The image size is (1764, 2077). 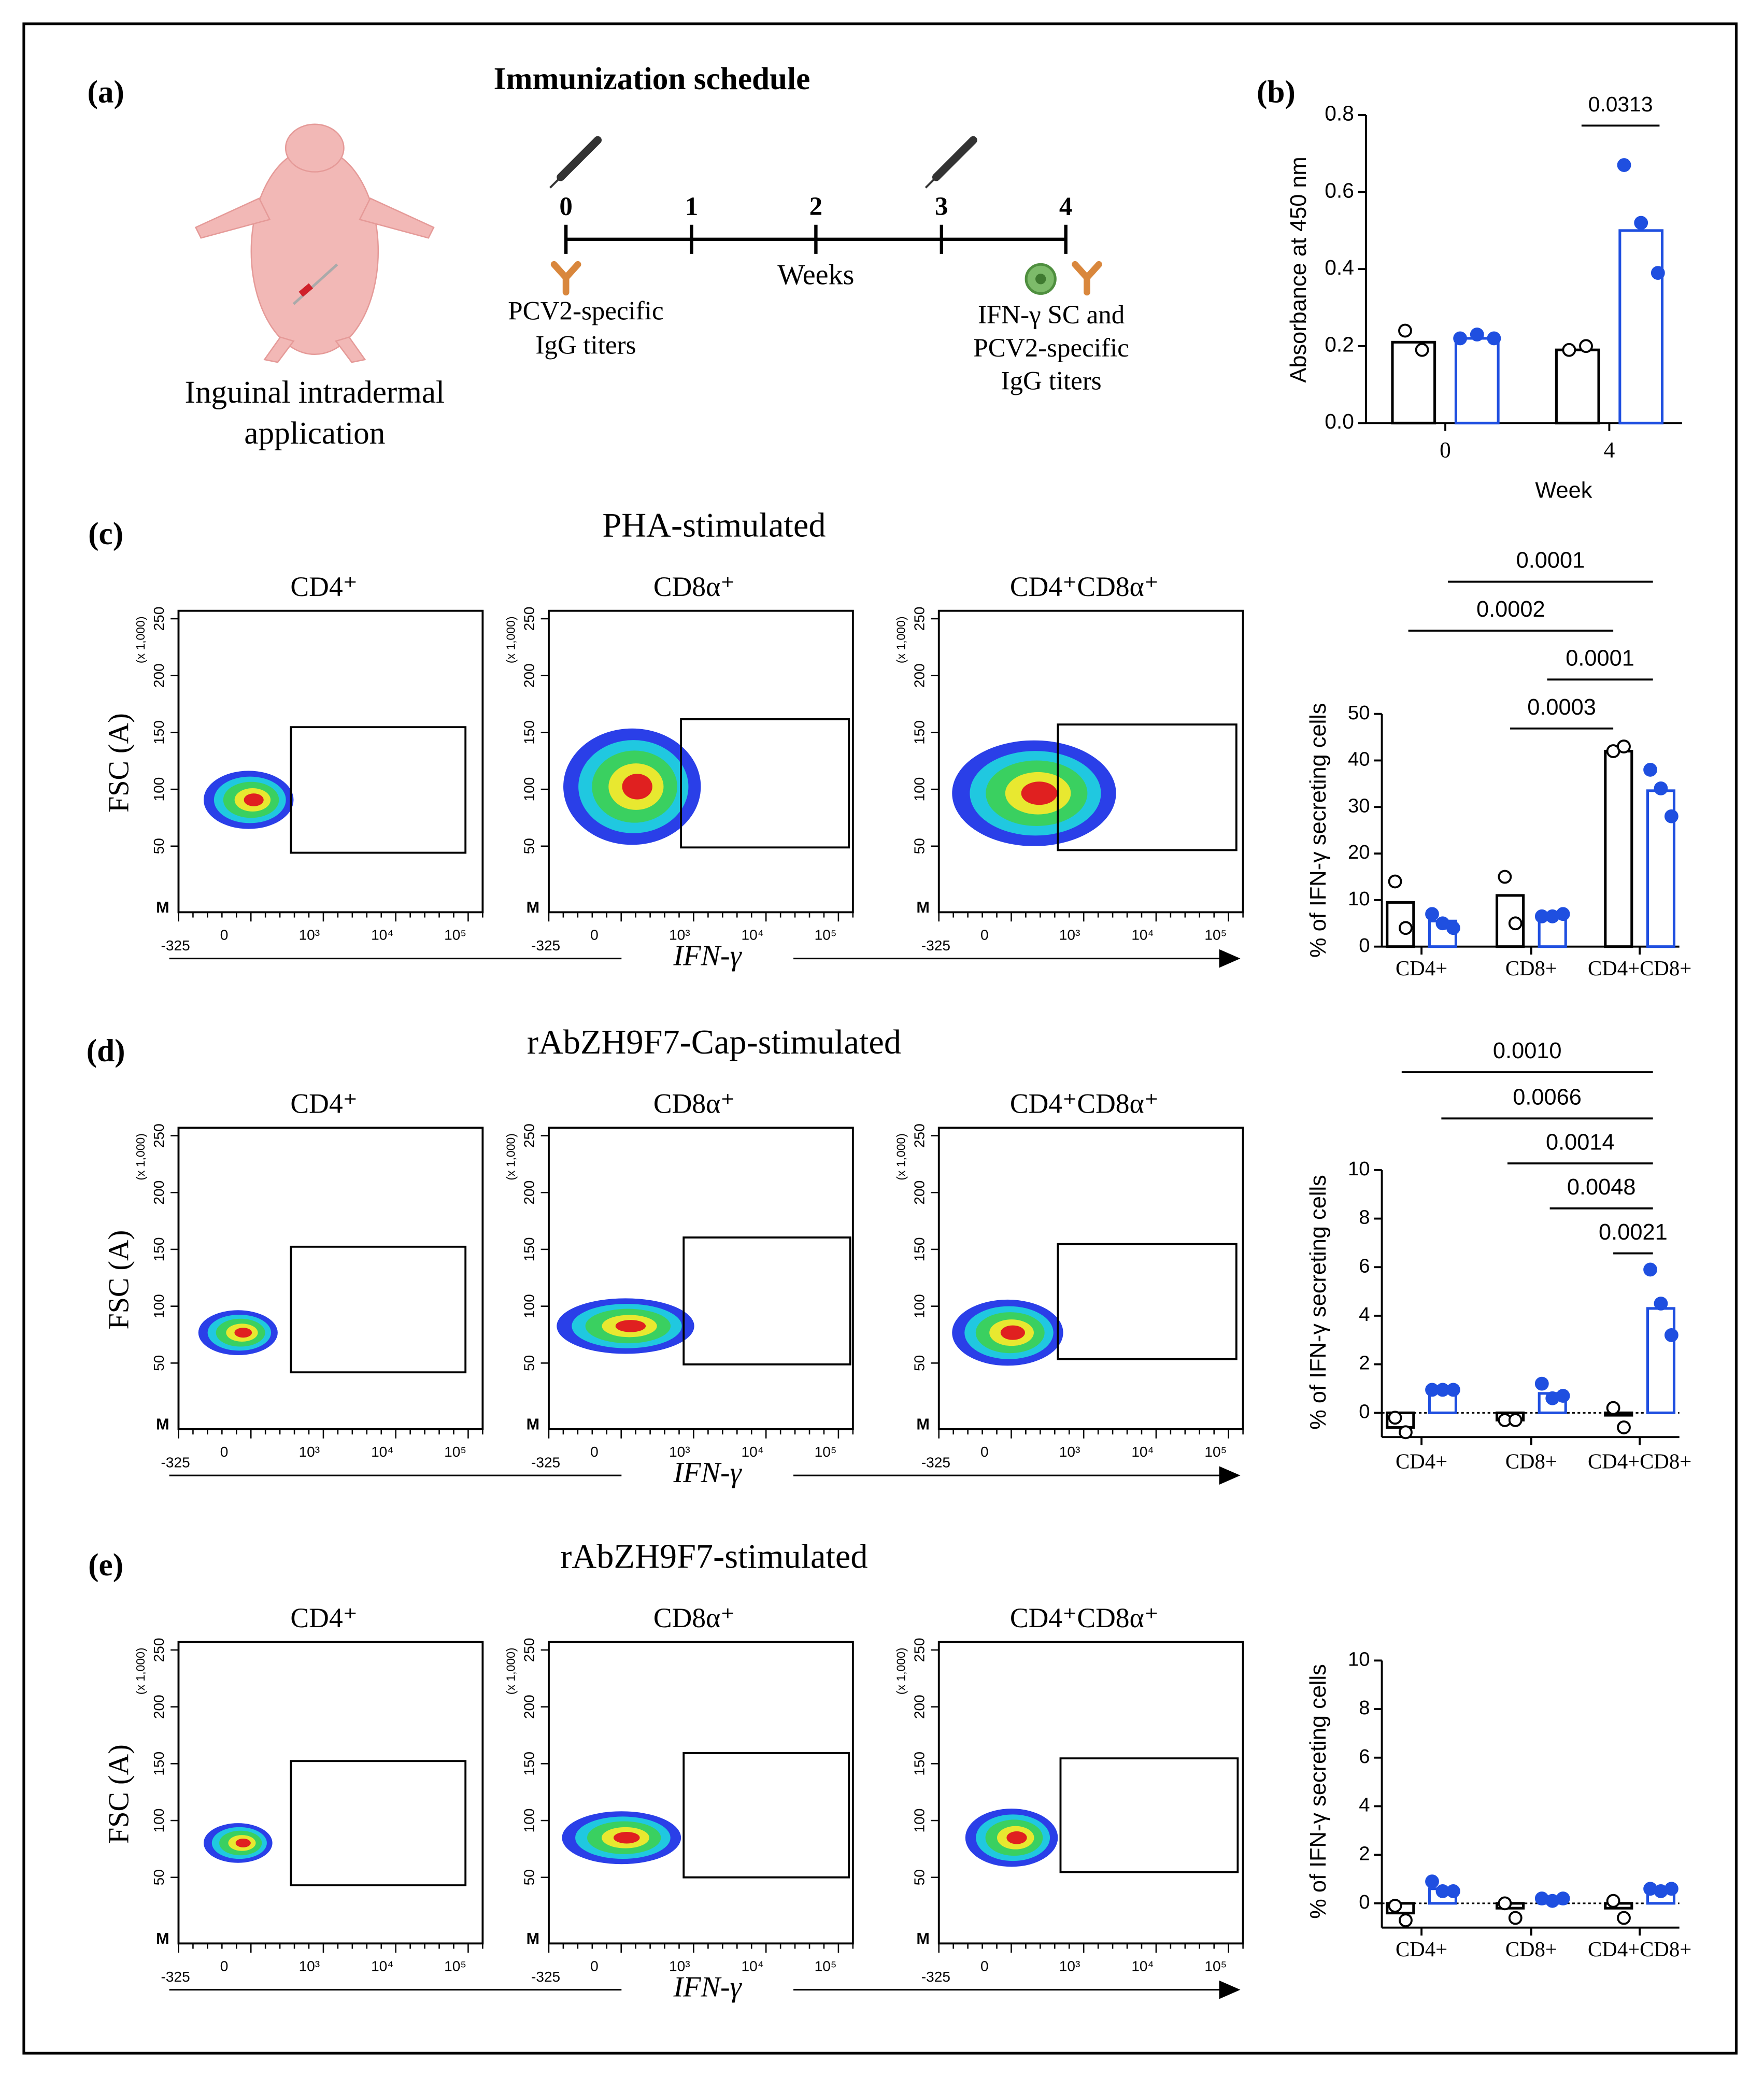 What do you see at coordinates (1633, 1232) in the screenshot?
I see `p-value: 0.0021` at bounding box center [1633, 1232].